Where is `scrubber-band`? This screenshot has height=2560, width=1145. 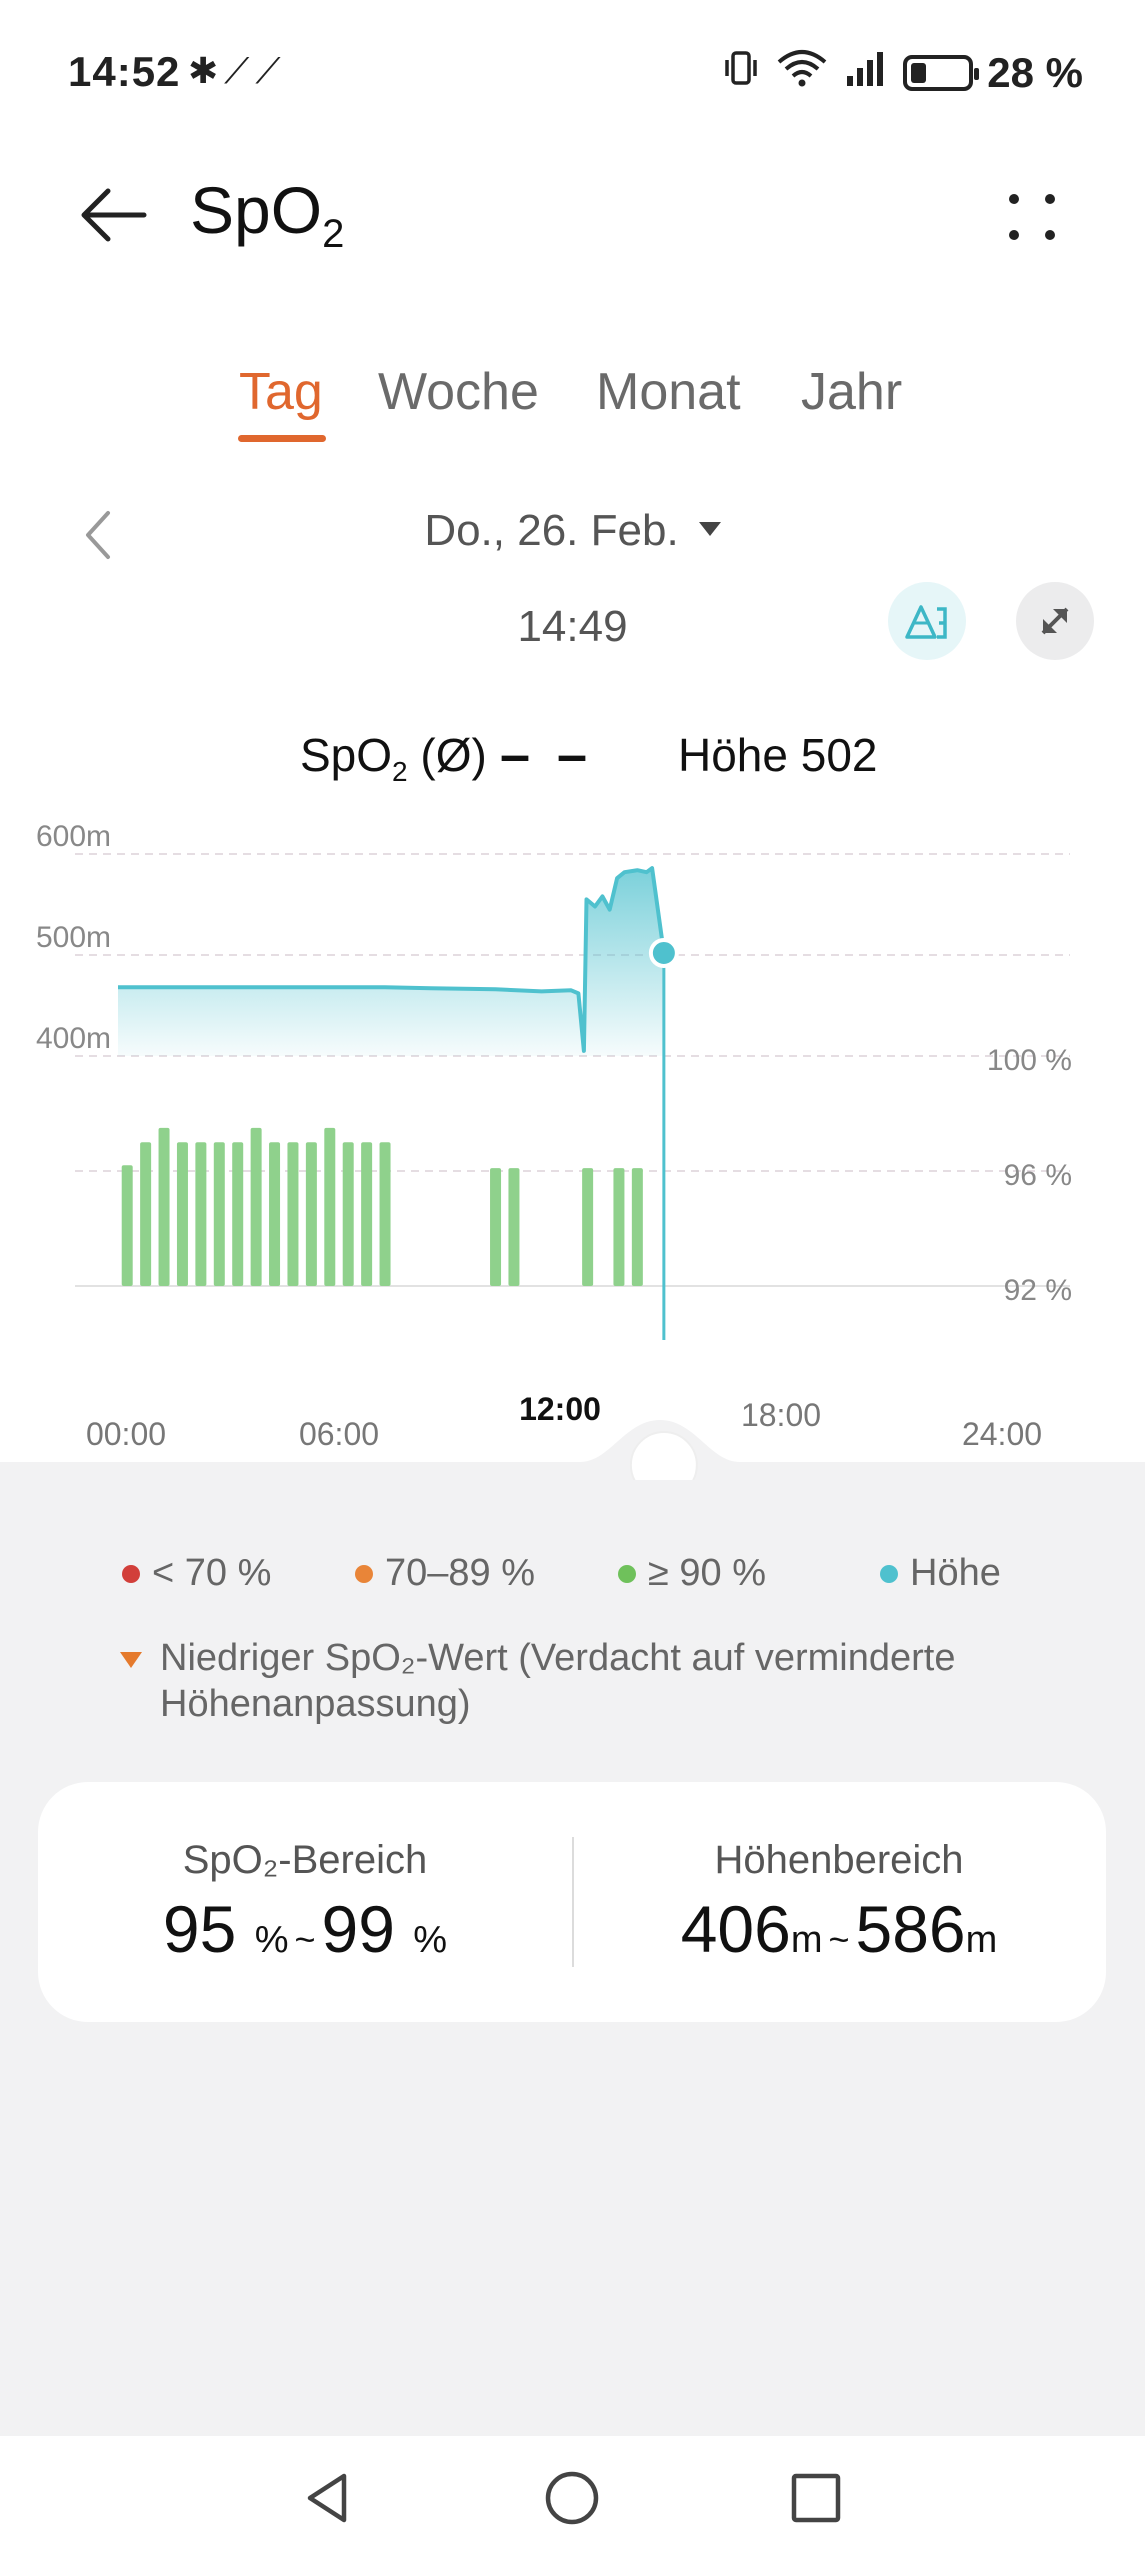
scrubber-band is located at coordinates (572, 1450).